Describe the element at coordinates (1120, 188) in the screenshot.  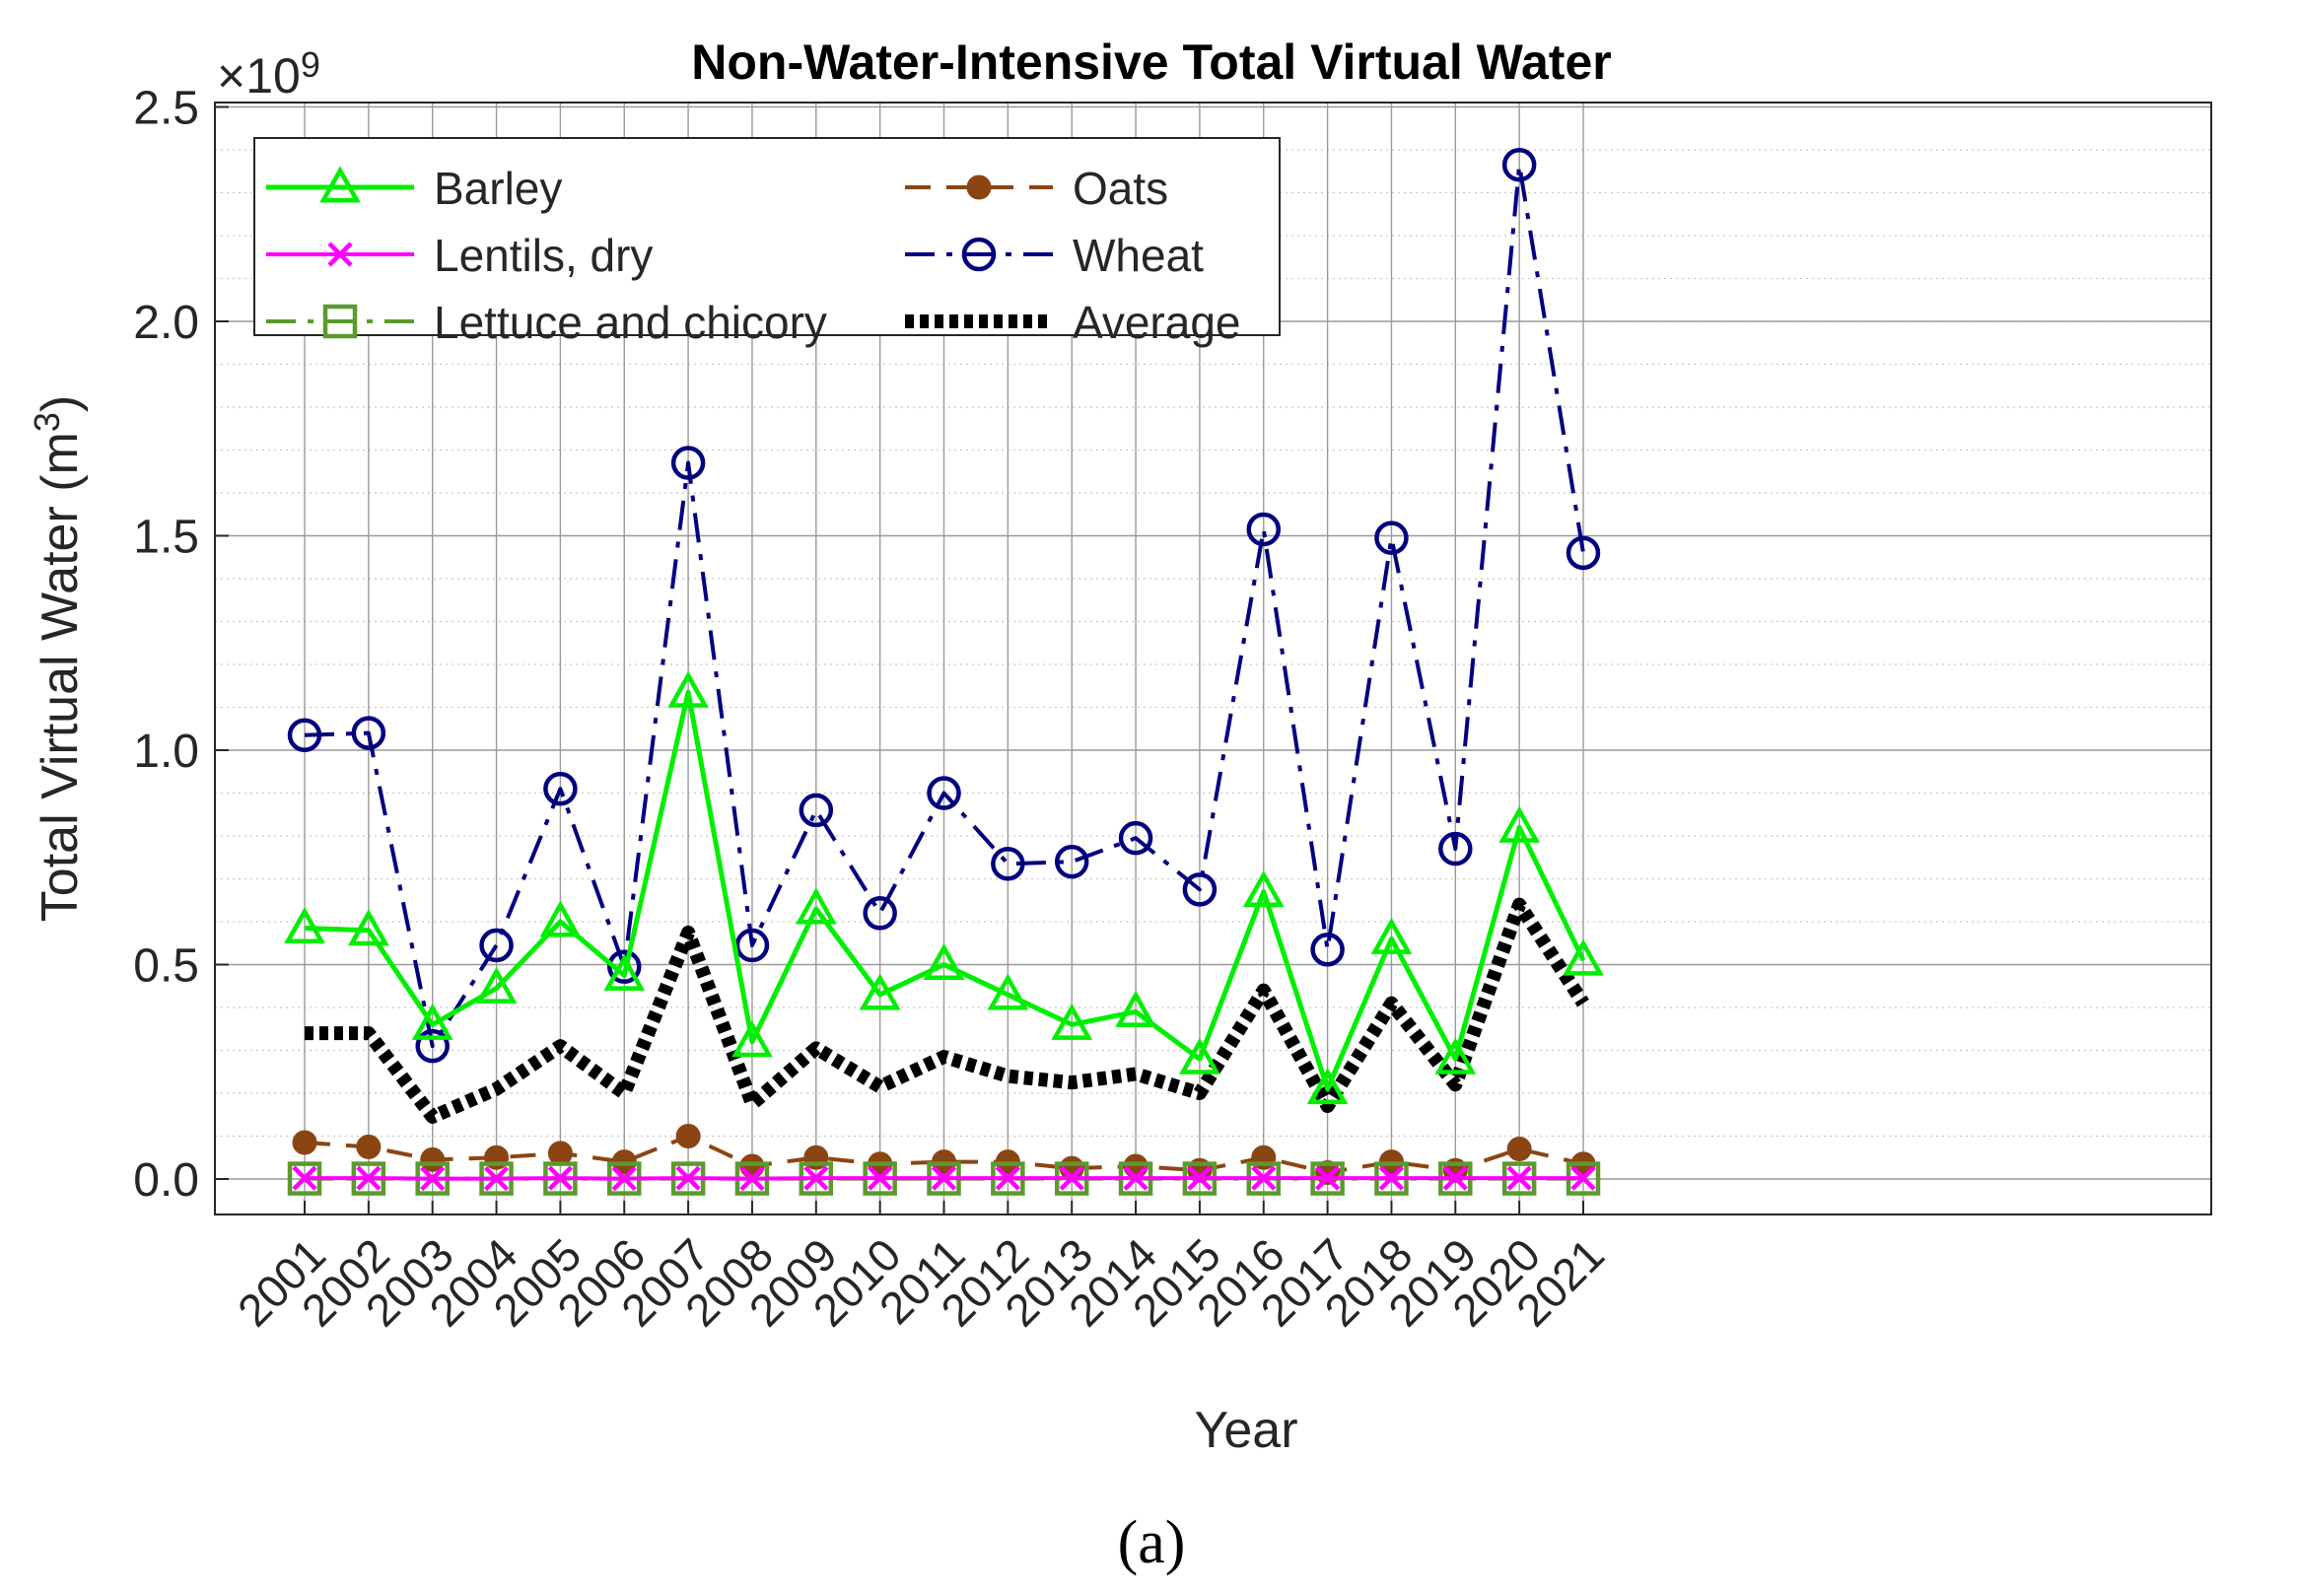
I see `legend-label-oats: Oats` at that location.